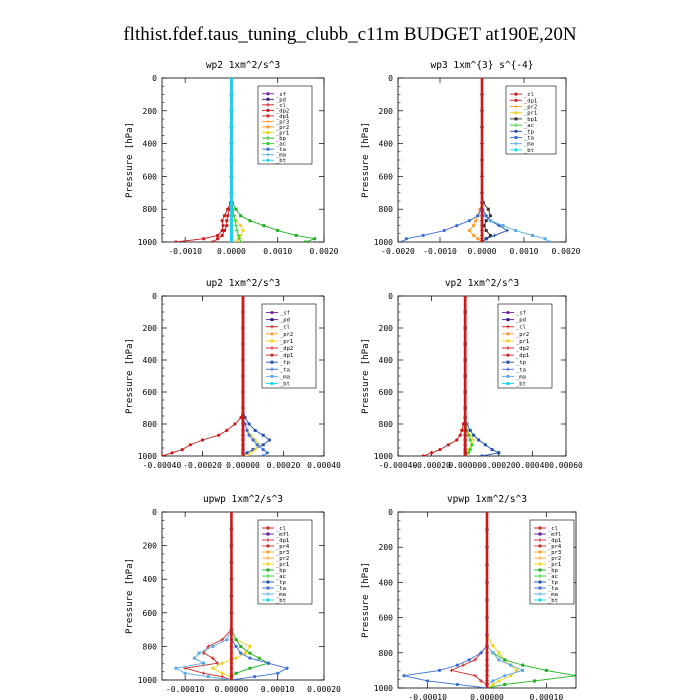  I want to click on panel-title: vpwp 1xm^2/s^3, so click(487, 499).